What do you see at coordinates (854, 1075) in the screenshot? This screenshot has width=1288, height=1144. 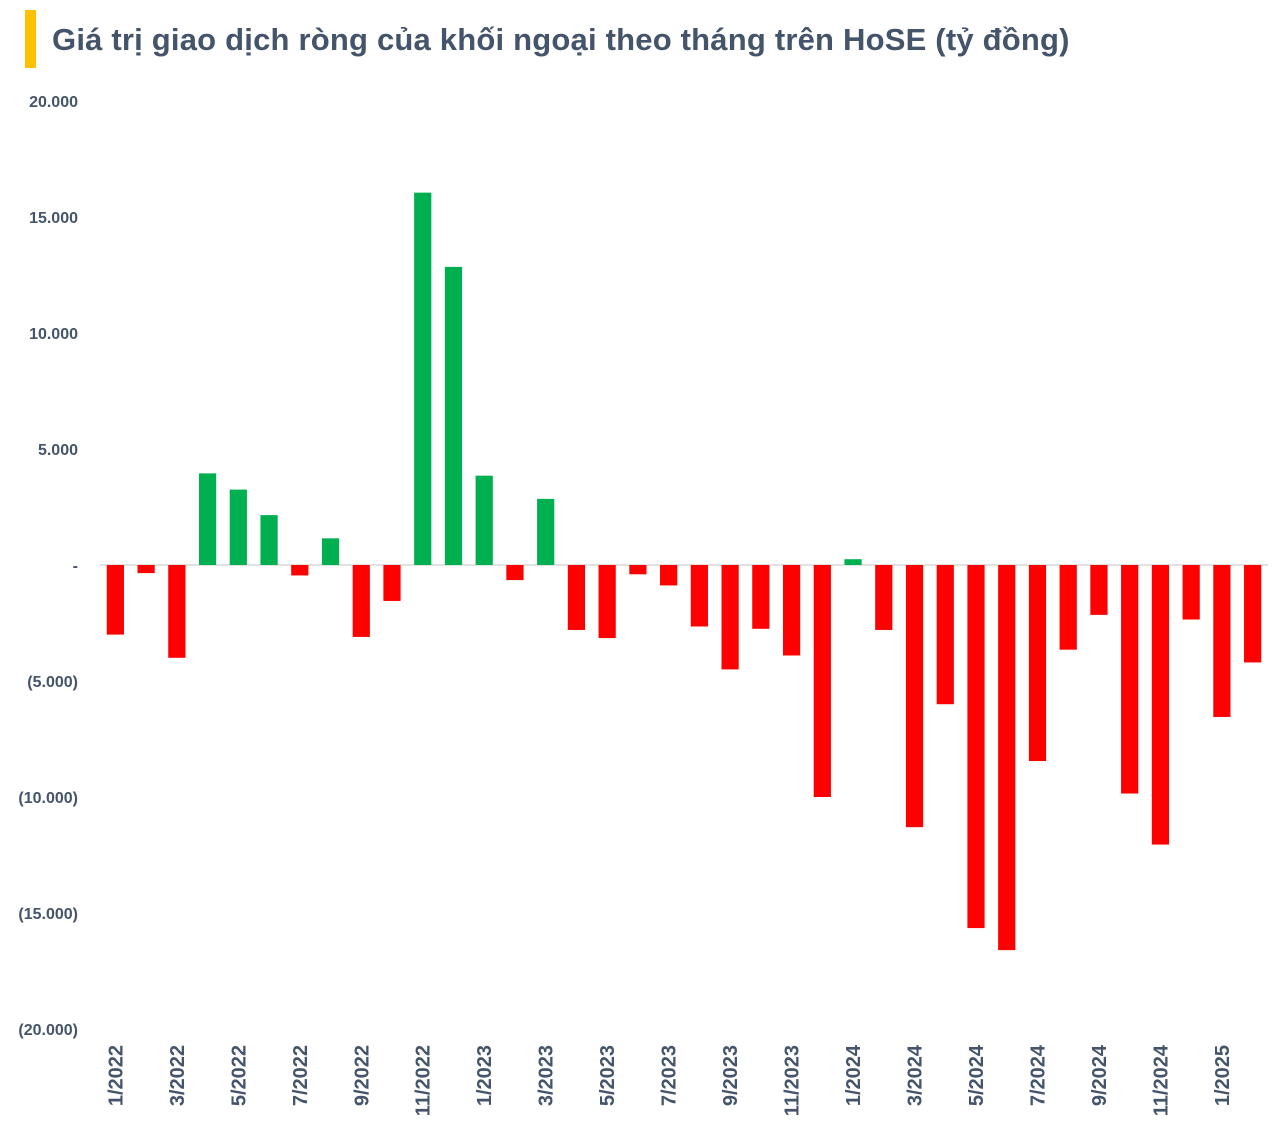 I see `x-tick-label: 1/2024` at bounding box center [854, 1075].